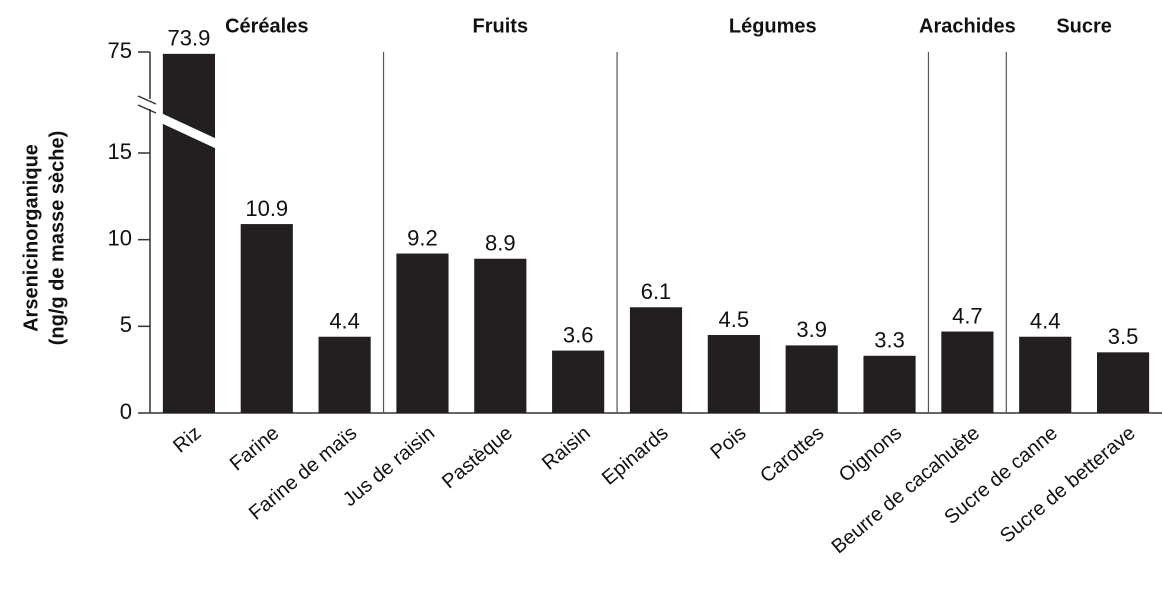 The height and width of the screenshot is (598, 1162). I want to click on group-label: Céréales, so click(266, 26).